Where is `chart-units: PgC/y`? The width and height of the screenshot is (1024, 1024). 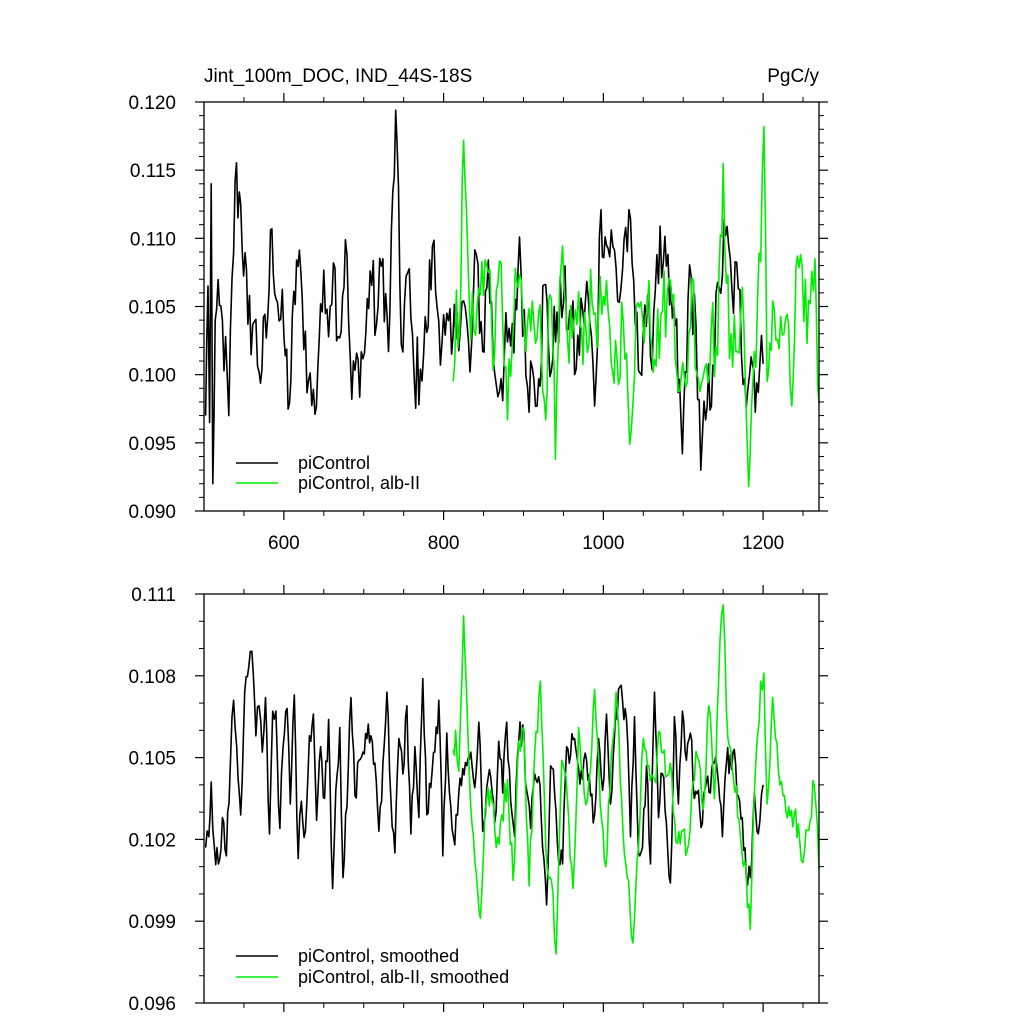
chart-units: PgC/y is located at coordinates (793, 76).